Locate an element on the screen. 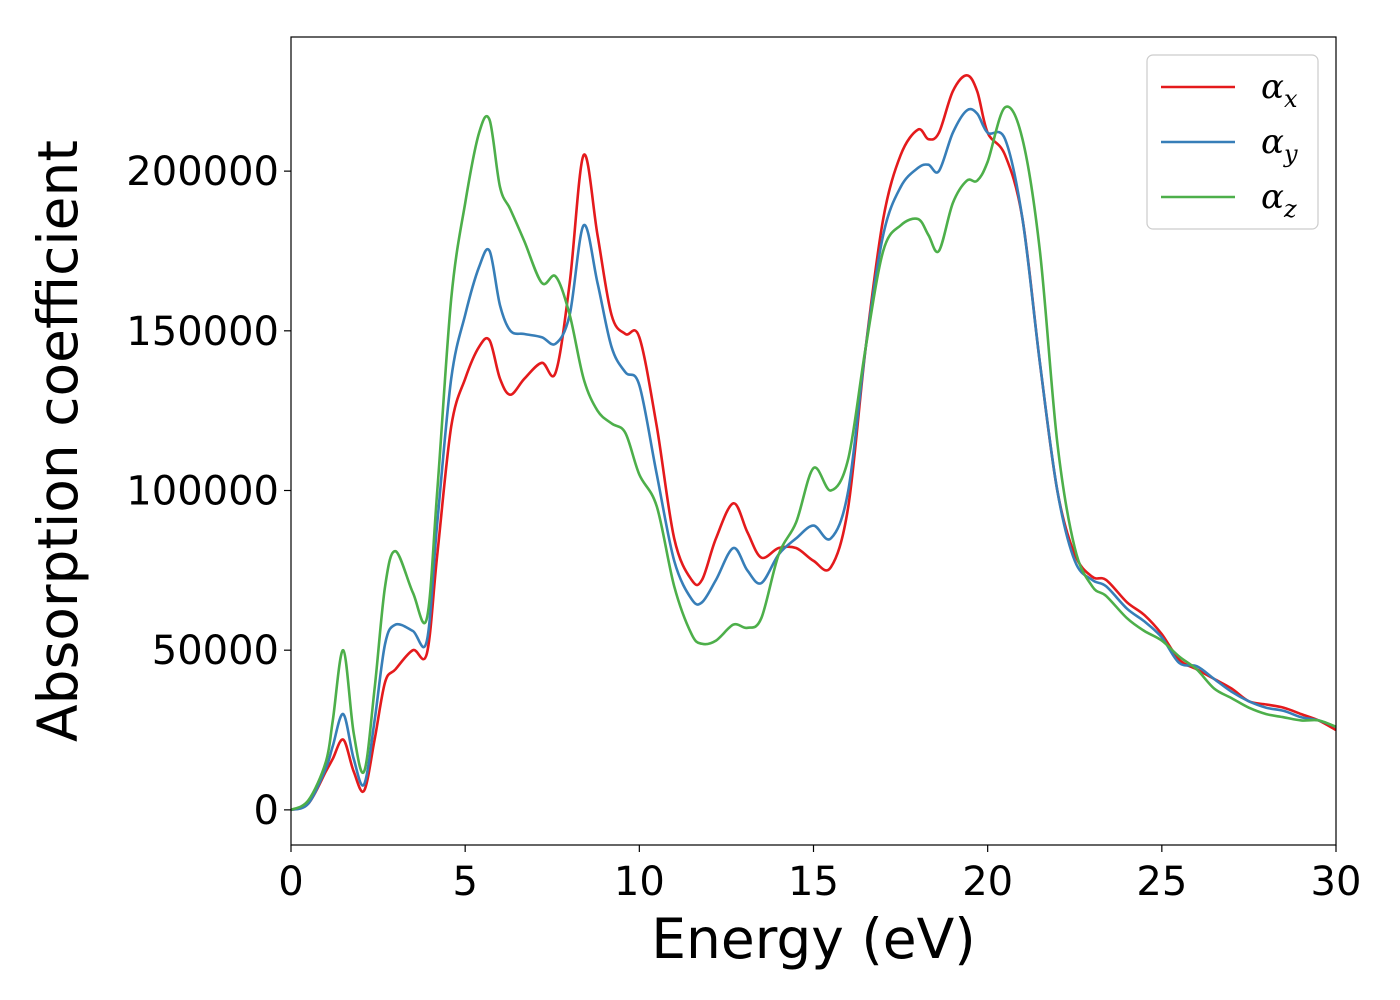 The width and height of the screenshot is (1400, 1000). x-tick-label: 5 is located at coordinates (464, 882).